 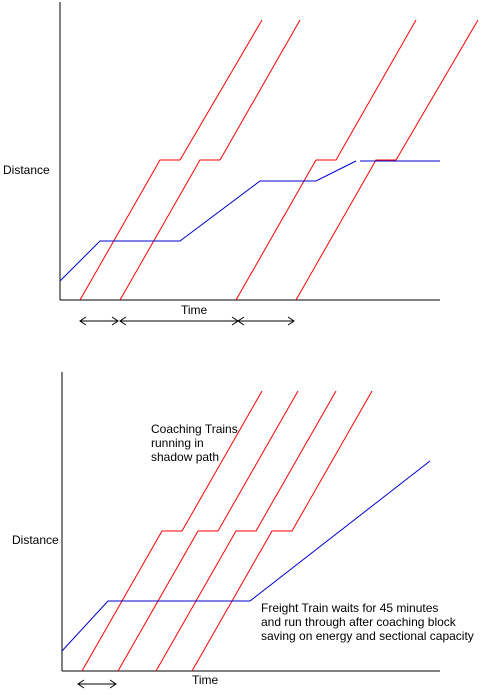 What do you see at coordinates (359, 622) in the screenshot?
I see `note-line: and run through after coaching block` at bounding box center [359, 622].